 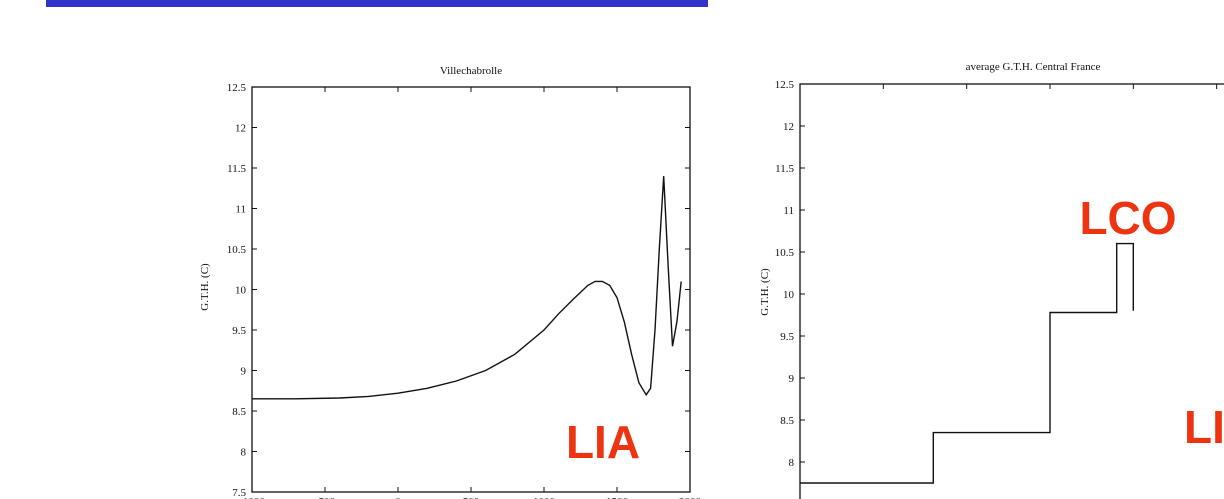 What do you see at coordinates (690, 497) in the screenshot?
I see `x-tick-label: 2000` at bounding box center [690, 497].